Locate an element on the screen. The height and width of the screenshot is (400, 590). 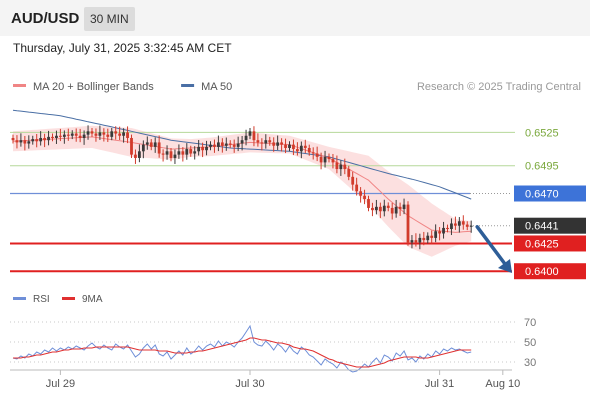
rsi-line is located at coordinates (242, 348).